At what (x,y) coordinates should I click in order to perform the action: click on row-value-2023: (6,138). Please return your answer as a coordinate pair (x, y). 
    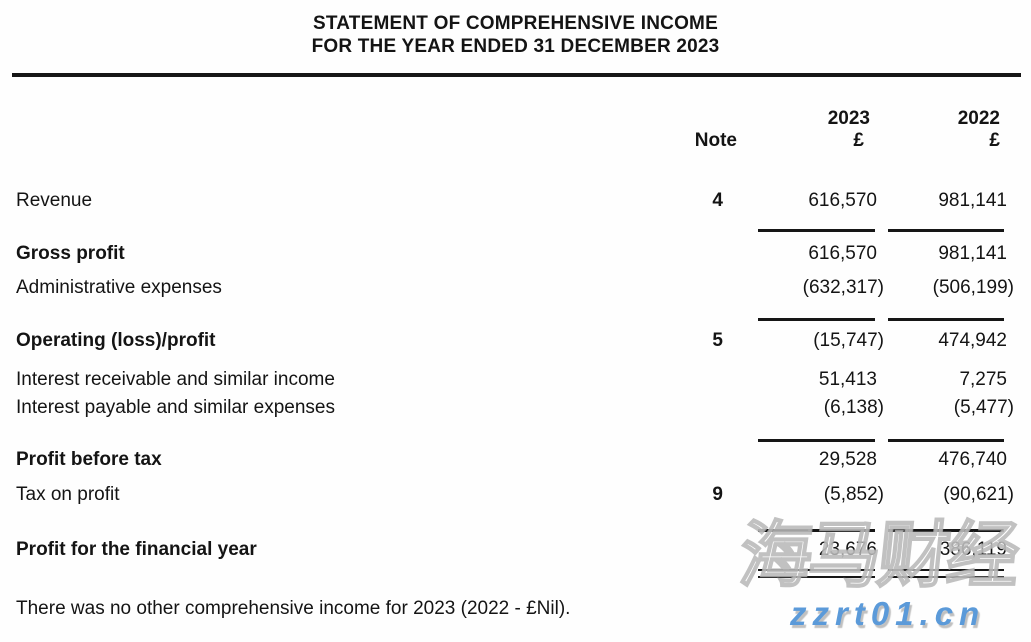
    Looking at the image, I should click on (853, 407).